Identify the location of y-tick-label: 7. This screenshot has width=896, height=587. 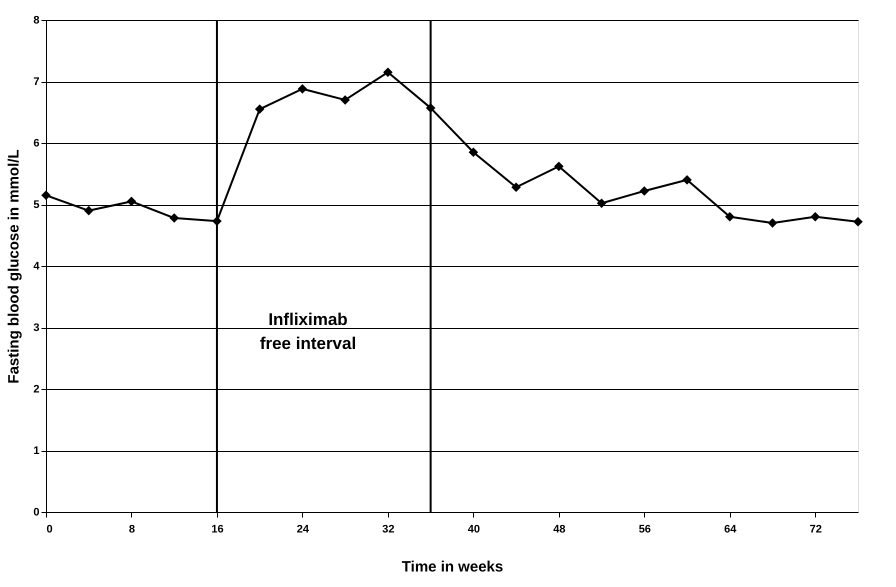
(36, 82).